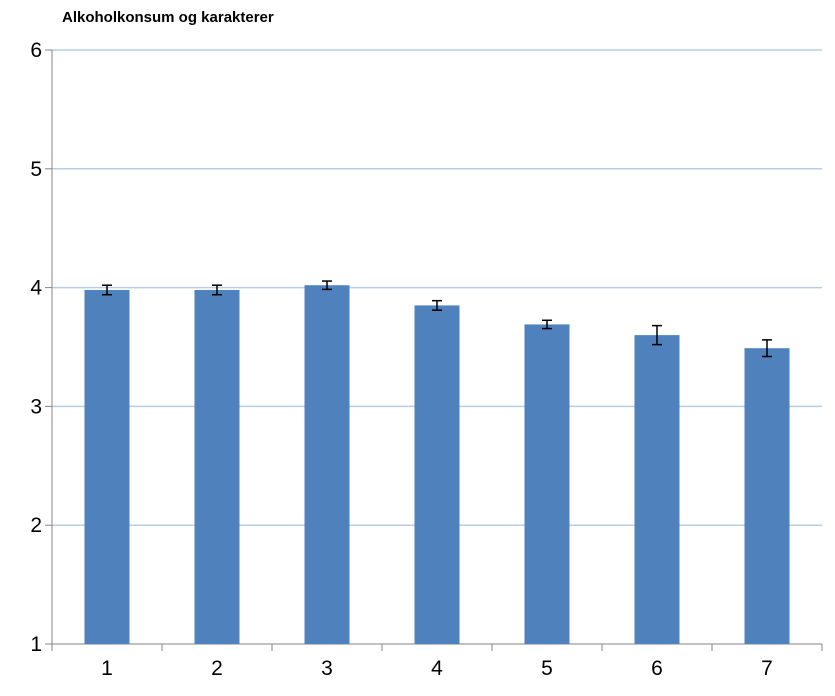 The width and height of the screenshot is (835, 696). Describe the element at coordinates (36, 50) in the screenshot. I see `y-tick-label: 6` at that location.